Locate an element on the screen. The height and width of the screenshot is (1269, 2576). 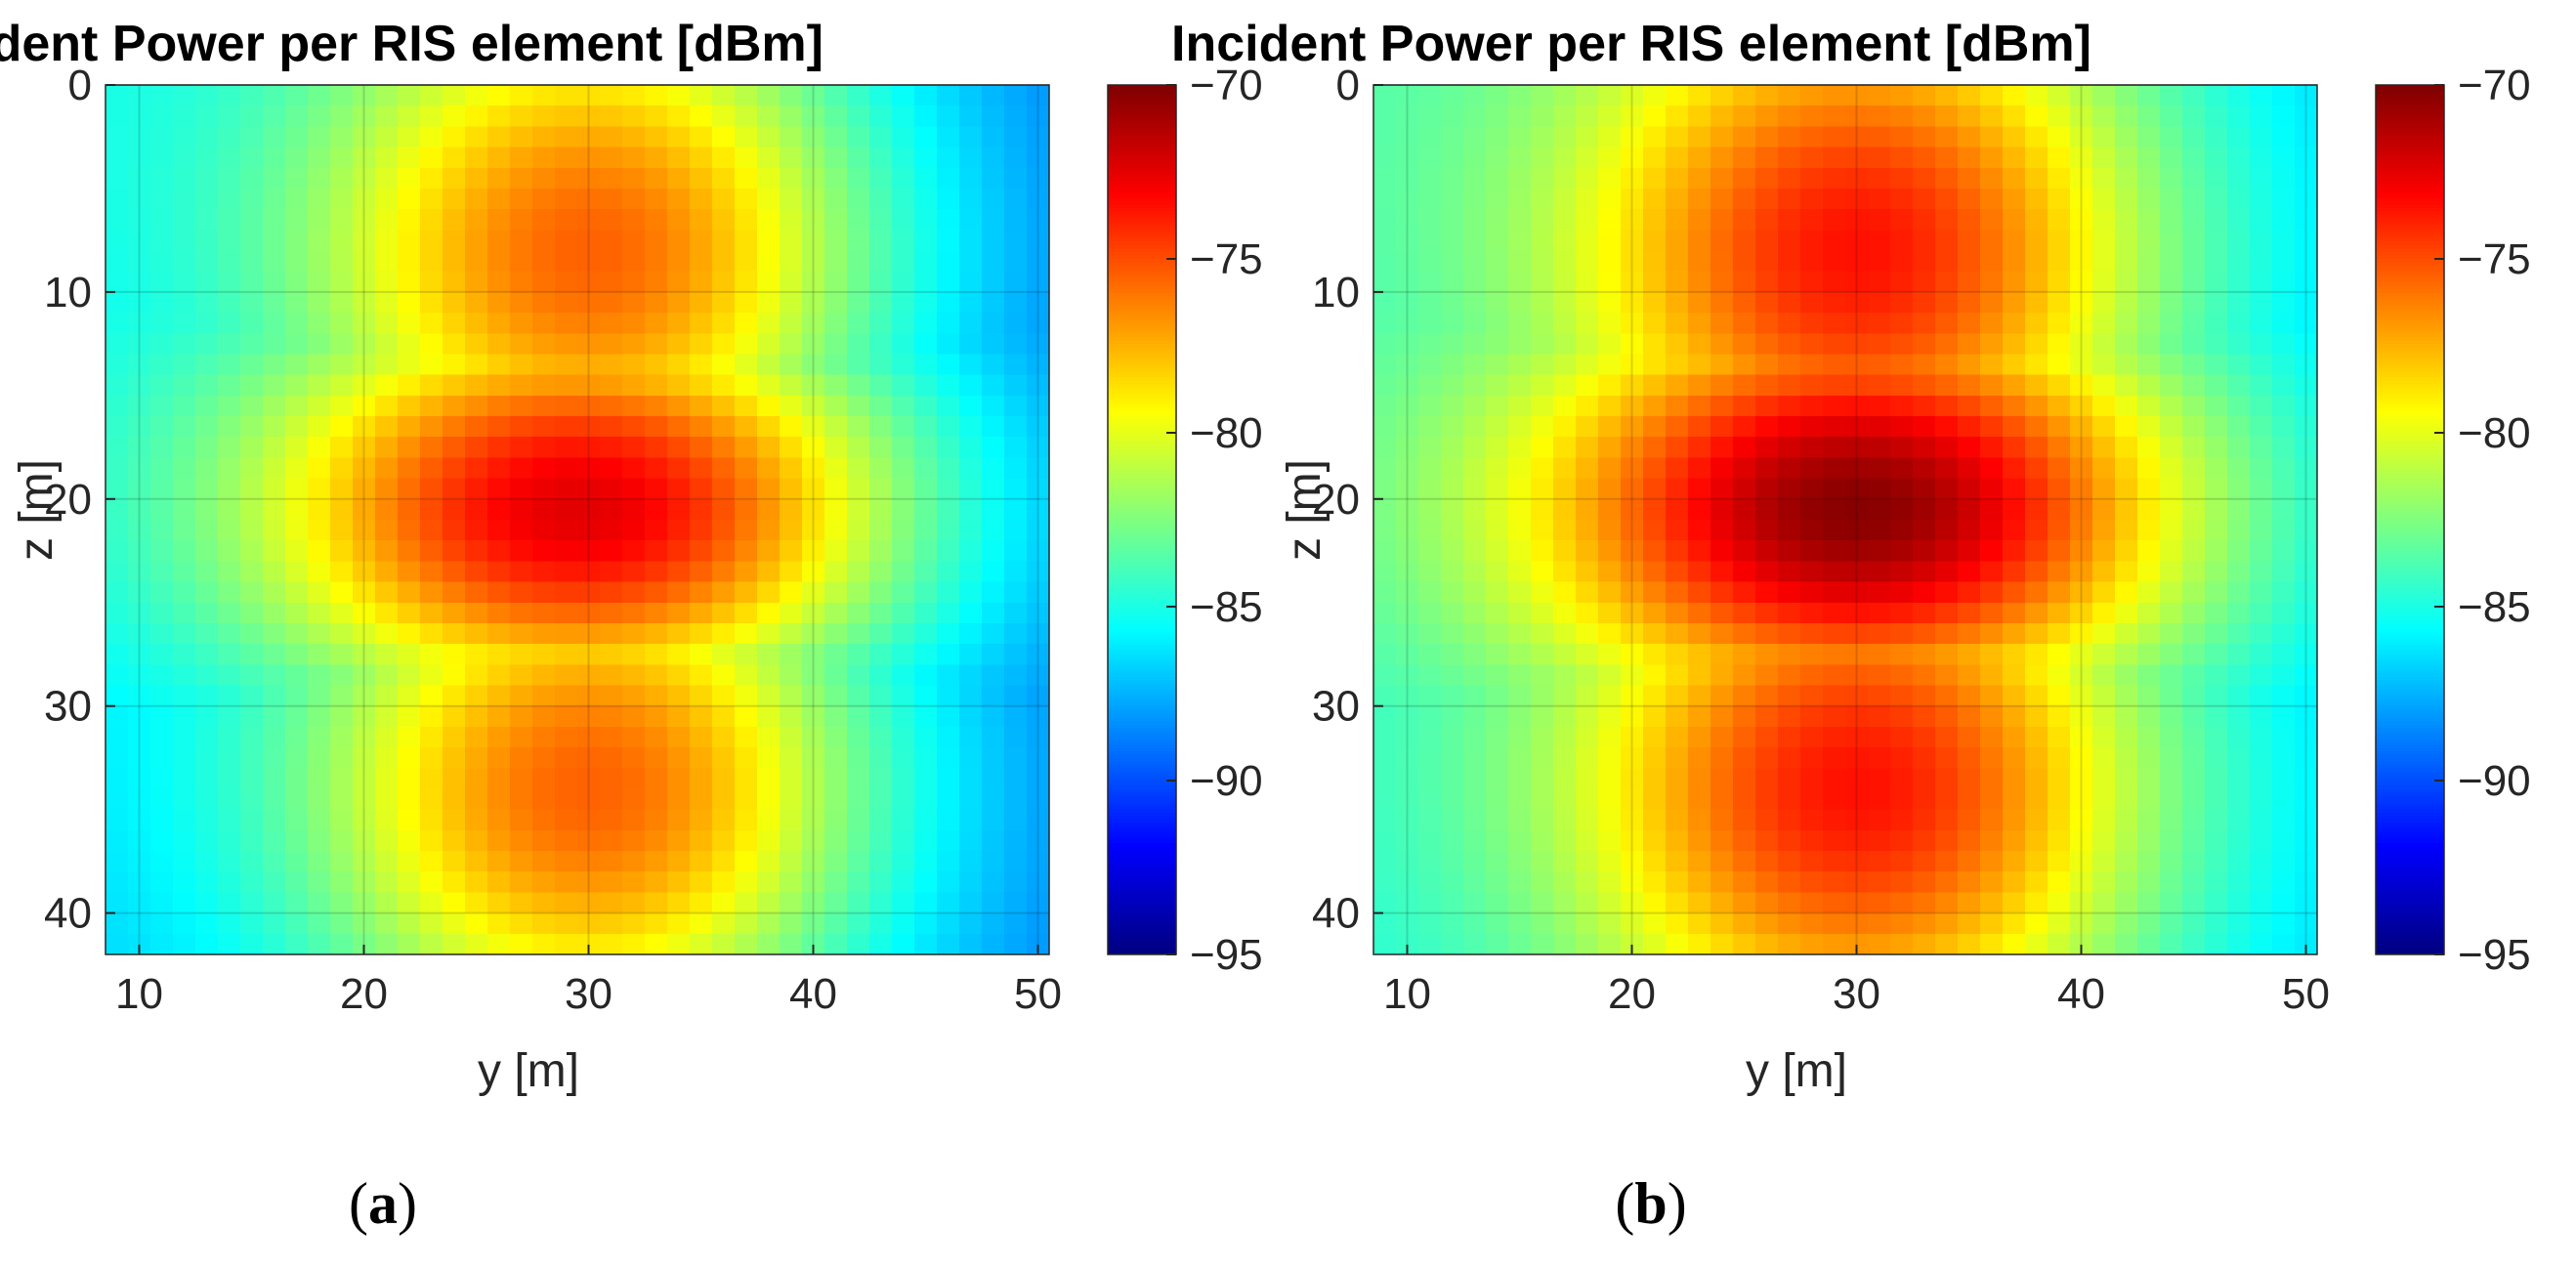
colorbar-tick-label: −90 is located at coordinates (1226, 781).